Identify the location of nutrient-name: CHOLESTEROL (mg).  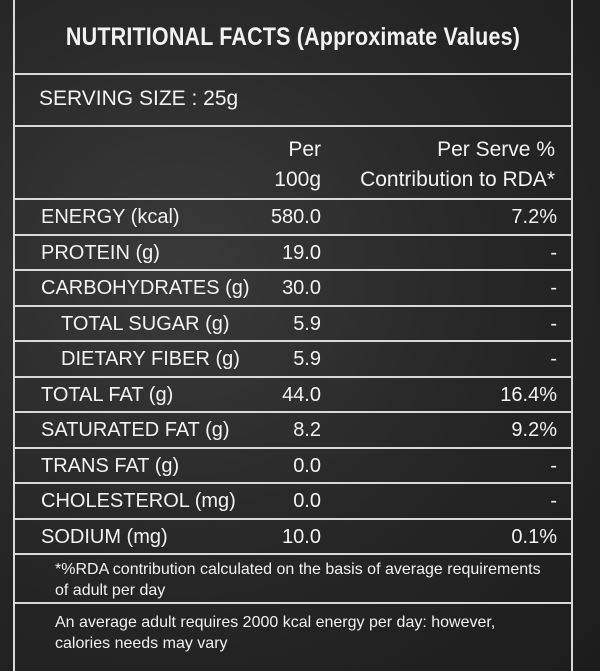
(138, 501).